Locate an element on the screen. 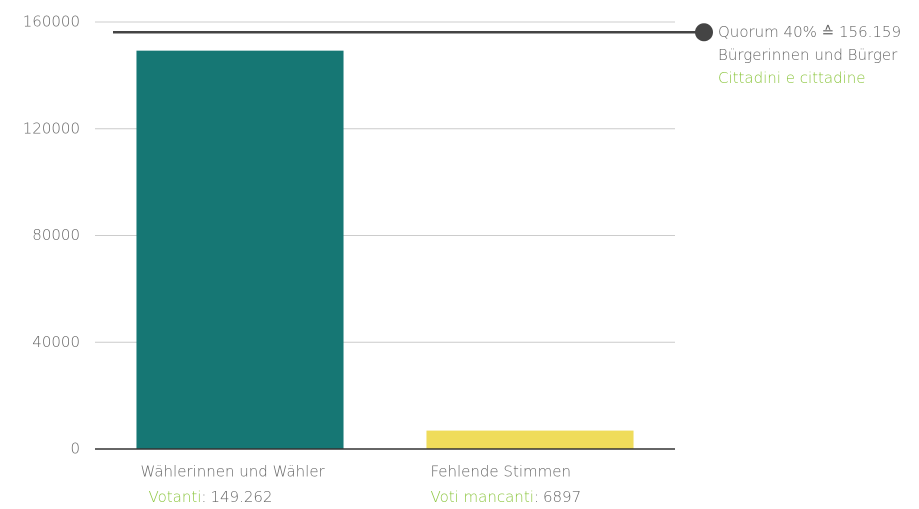 This screenshot has height=509, width=919. quorum-marker is located at coordinates (704, 32).